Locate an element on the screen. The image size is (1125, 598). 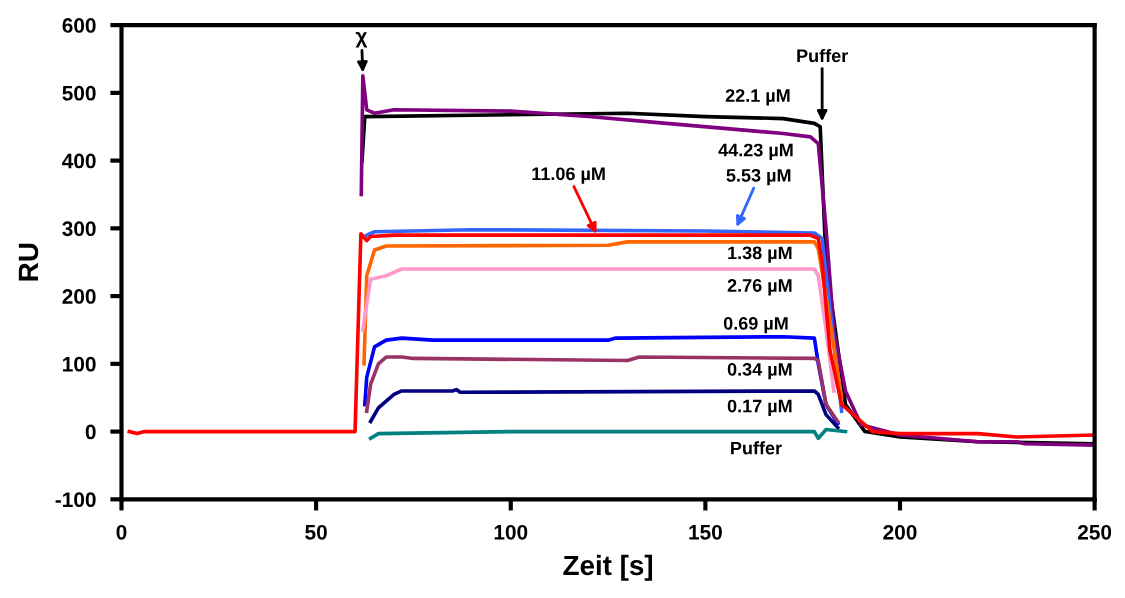
annotation: χ is located at coordinates (361, 39).